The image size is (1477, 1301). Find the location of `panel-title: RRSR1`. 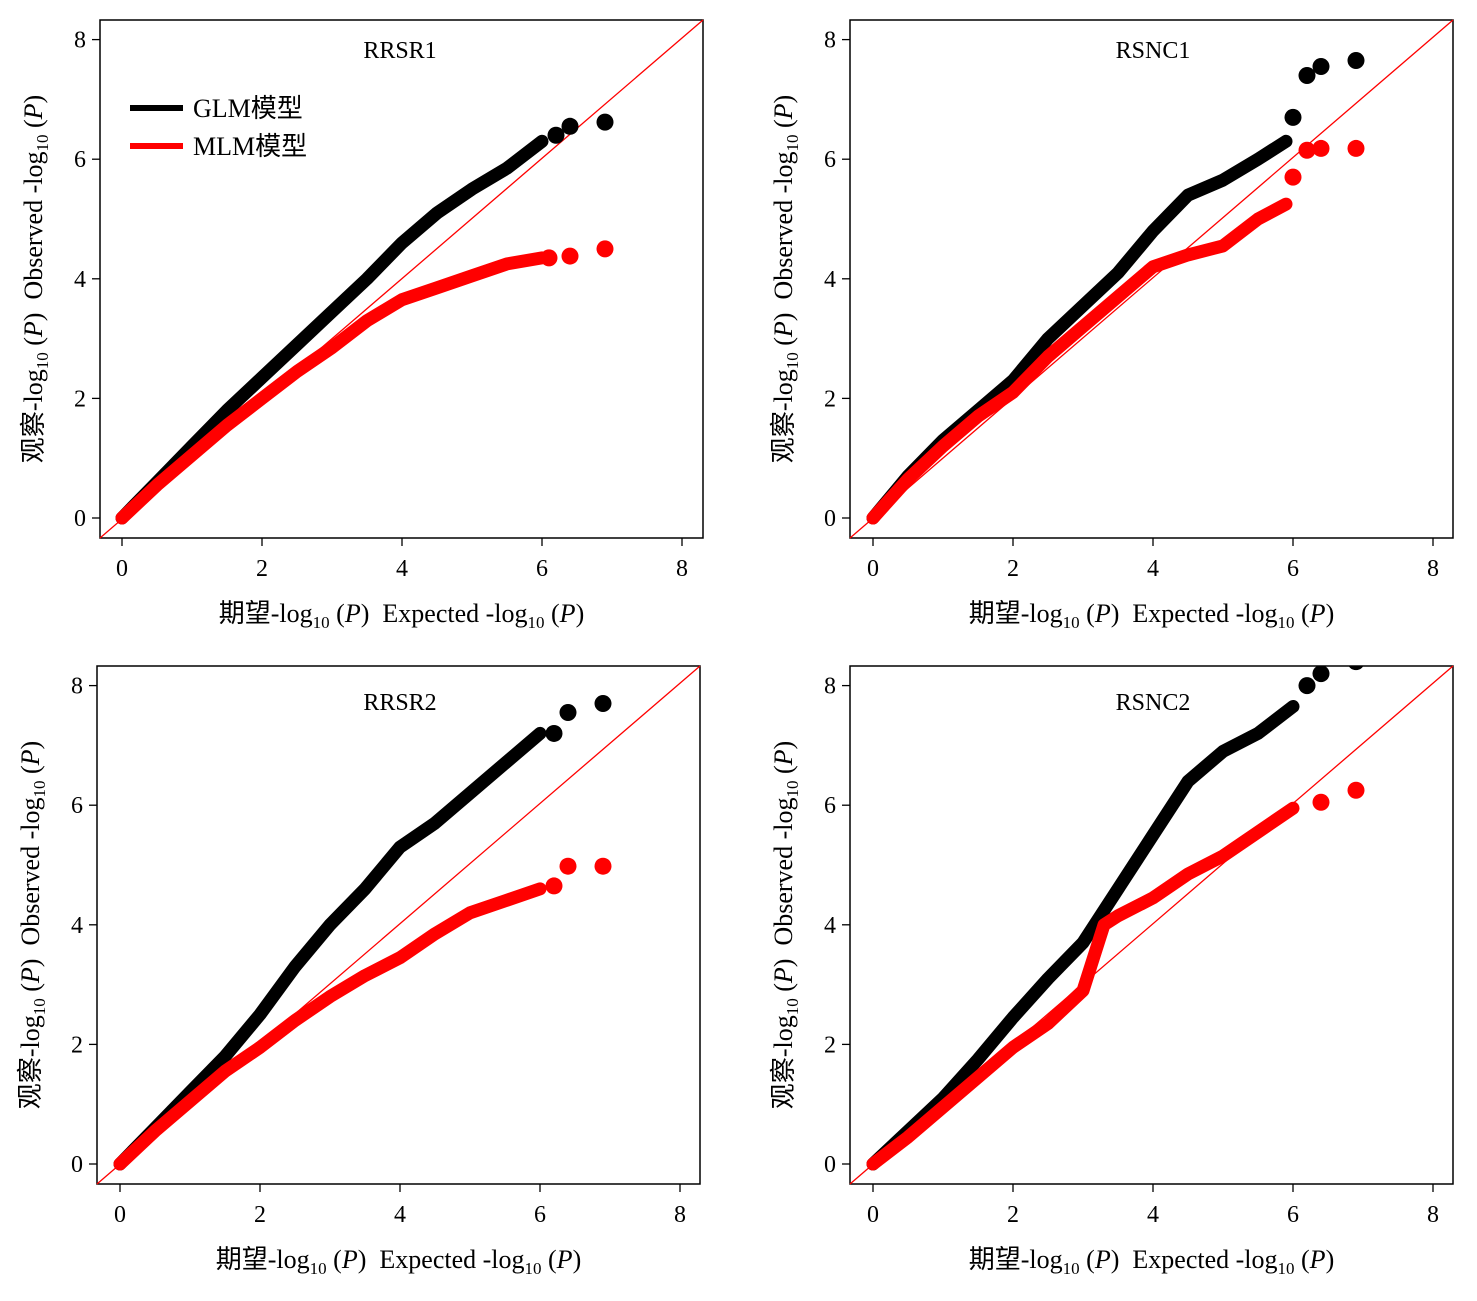

panel-title: RRSR1 is located at coordinates (399, 51).